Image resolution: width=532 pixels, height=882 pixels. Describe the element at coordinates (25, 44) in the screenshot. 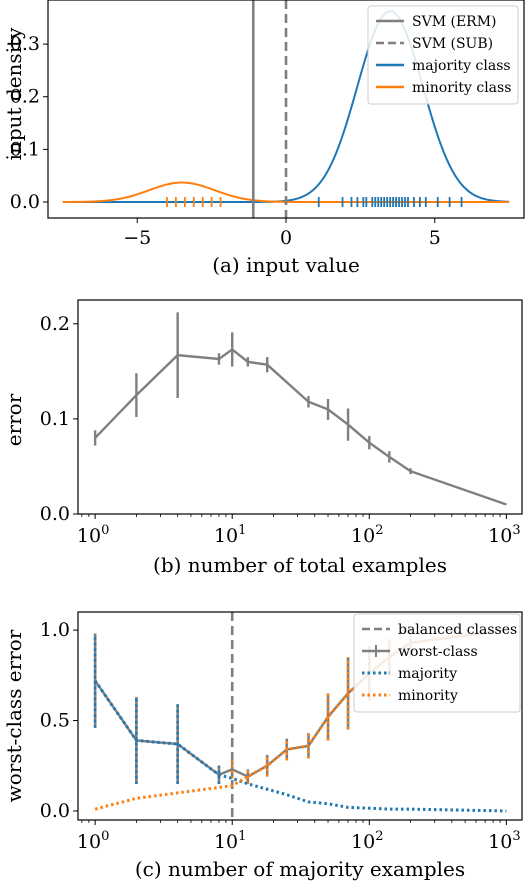

I see `panel-a-y-tick-label: 0.3` at that location.